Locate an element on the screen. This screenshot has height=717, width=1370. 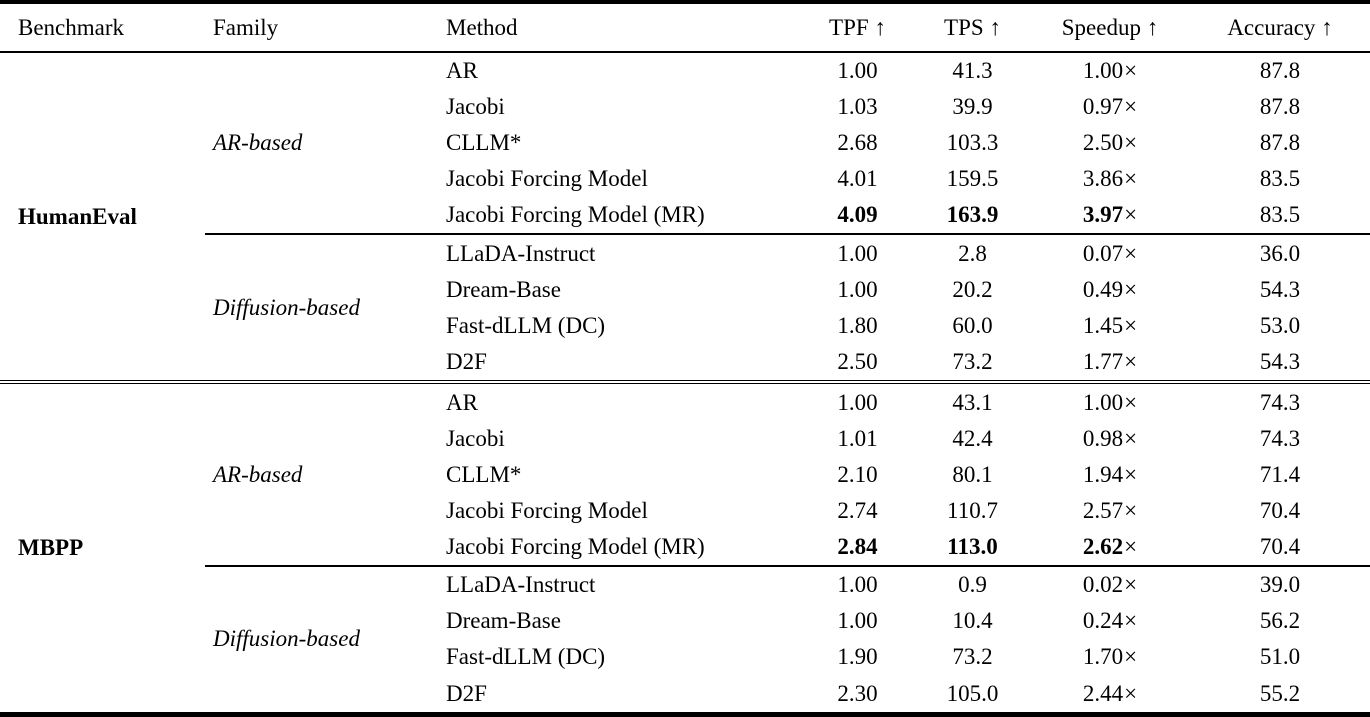
table-row: Jacobi 1.01 42.4 0.98× 74.3 is located at coordinates (685, 439).